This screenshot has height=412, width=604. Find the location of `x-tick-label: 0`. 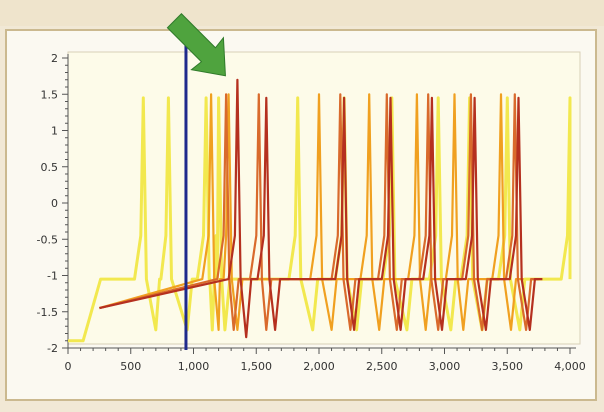

x-tick-label: 0 is located at coordinates (68, 366).